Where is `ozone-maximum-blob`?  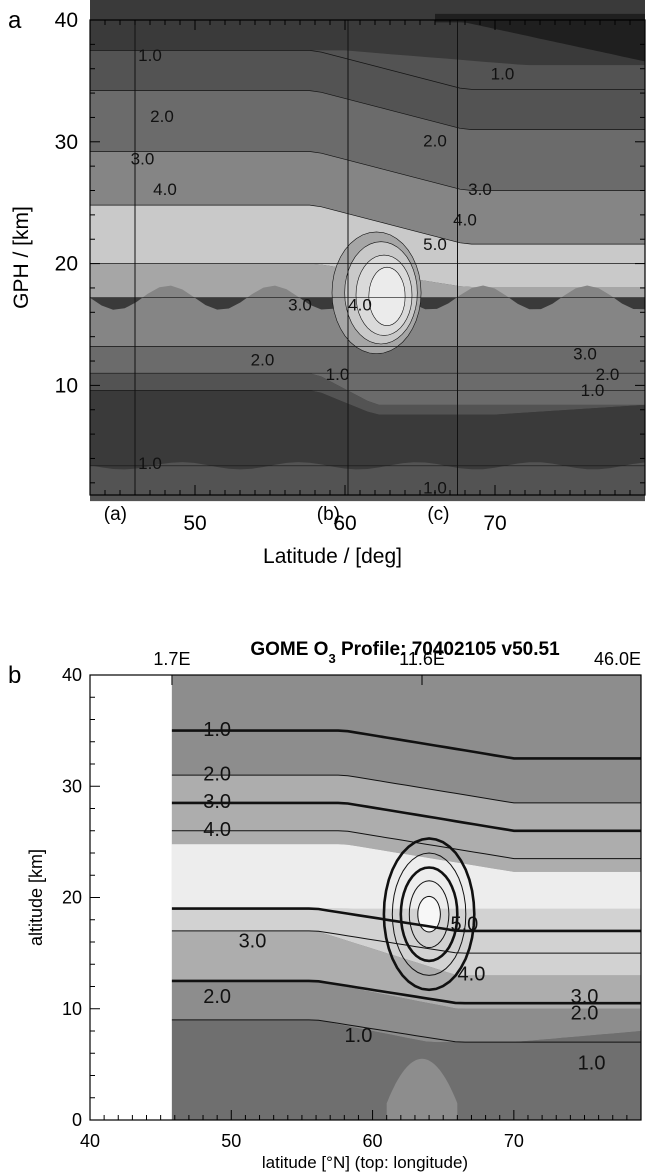 ozone-maximum-blob is located at coordinates (387, 296).